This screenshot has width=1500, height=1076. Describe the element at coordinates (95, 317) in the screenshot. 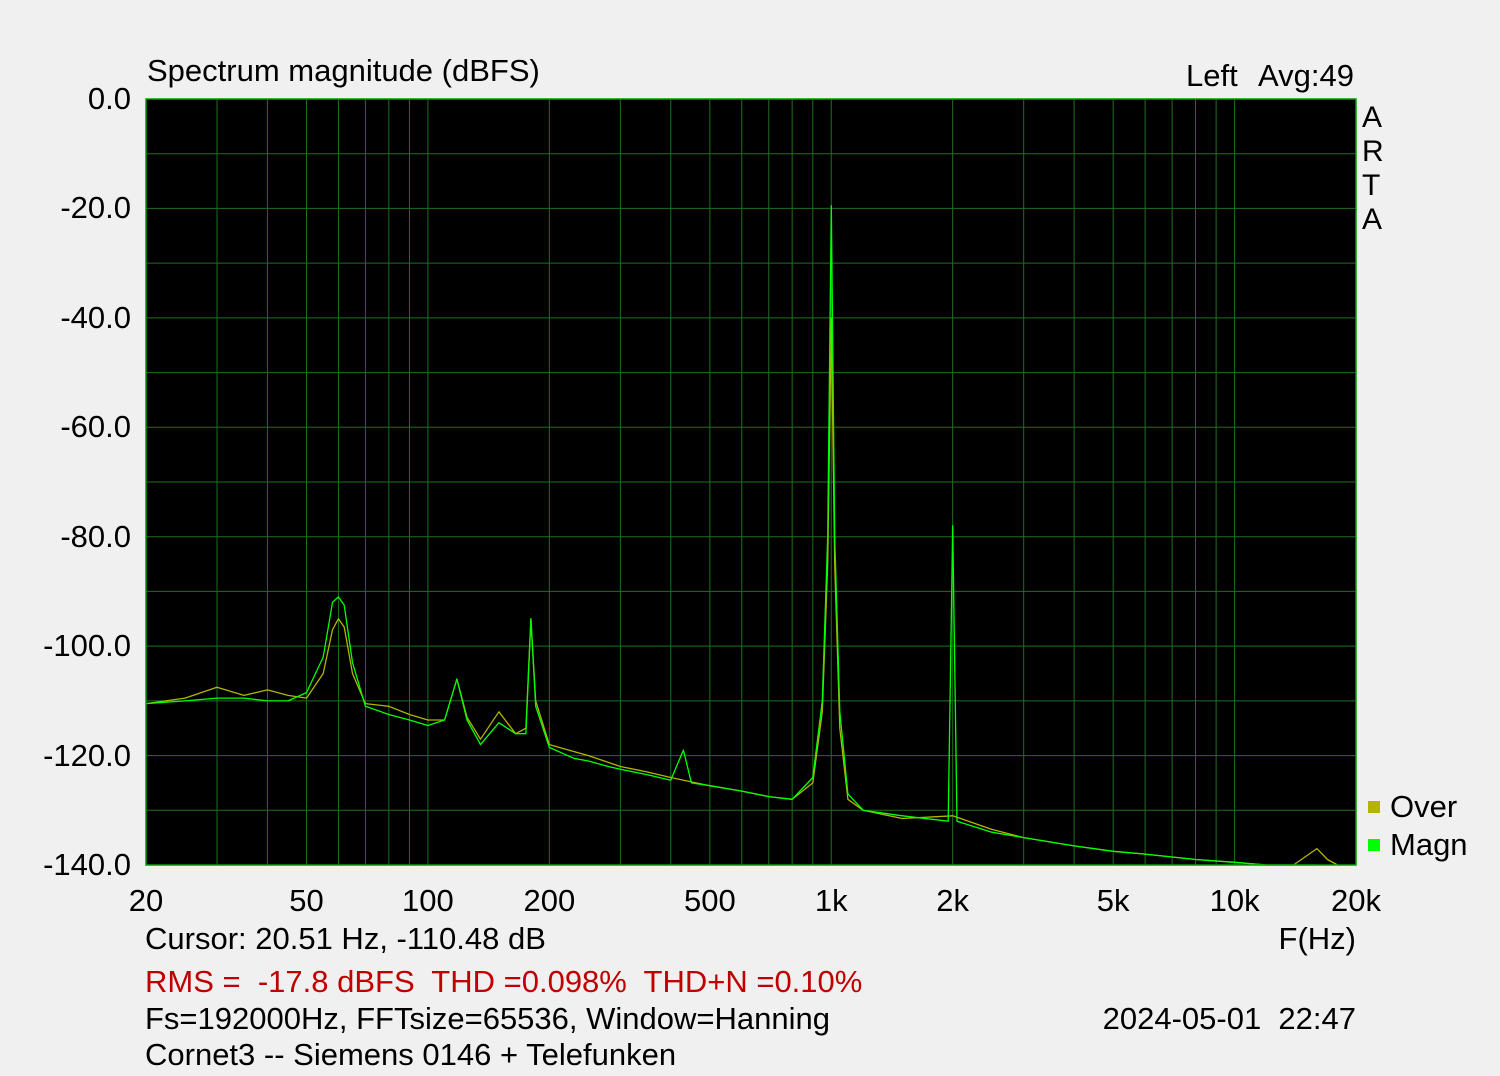

I see `y-tick-label: -40.0` at that location.